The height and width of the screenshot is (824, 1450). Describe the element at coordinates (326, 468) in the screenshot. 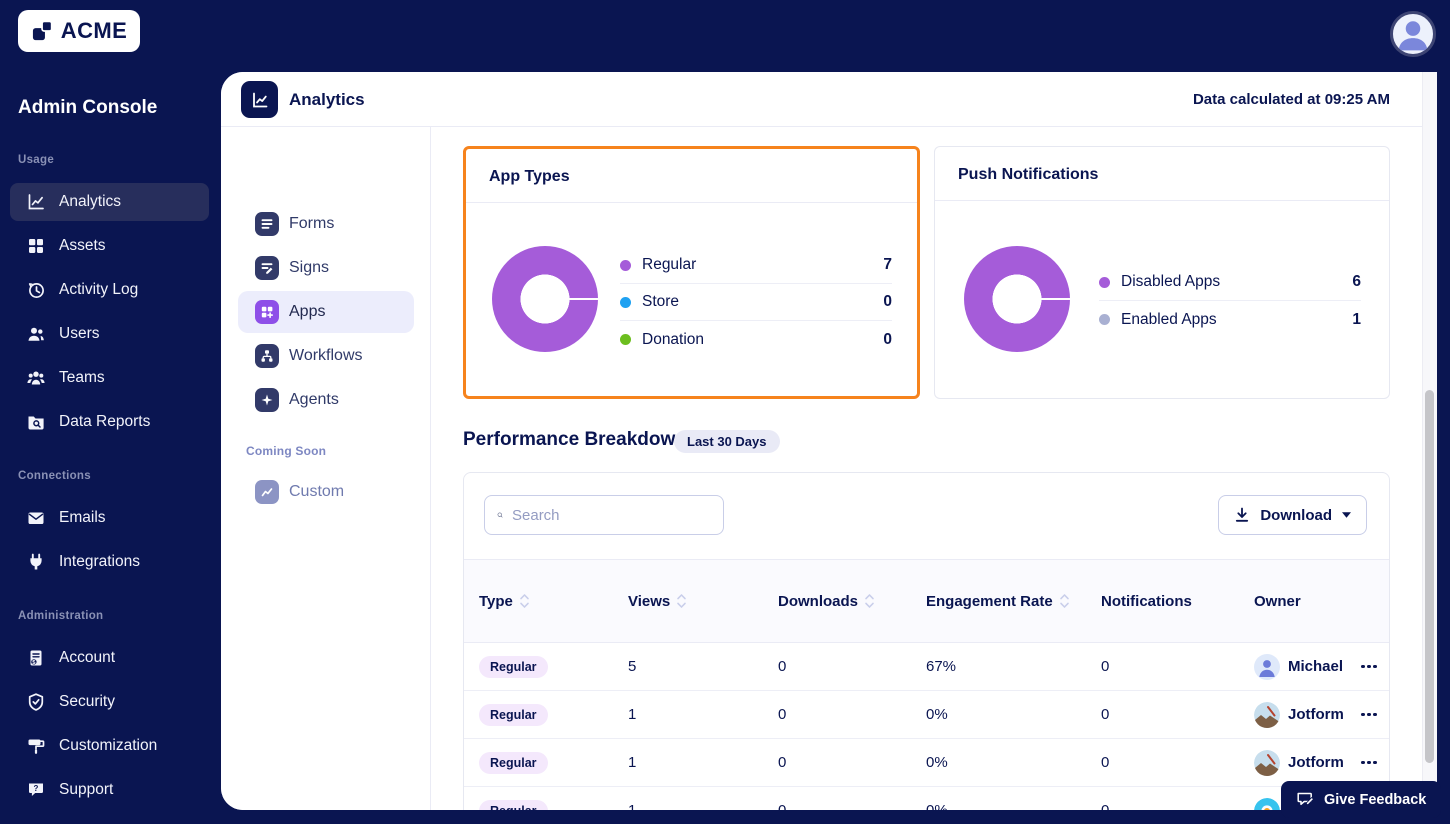

I see `asset-type-sidebar: Forms Signs Apps Workflows` at that location.